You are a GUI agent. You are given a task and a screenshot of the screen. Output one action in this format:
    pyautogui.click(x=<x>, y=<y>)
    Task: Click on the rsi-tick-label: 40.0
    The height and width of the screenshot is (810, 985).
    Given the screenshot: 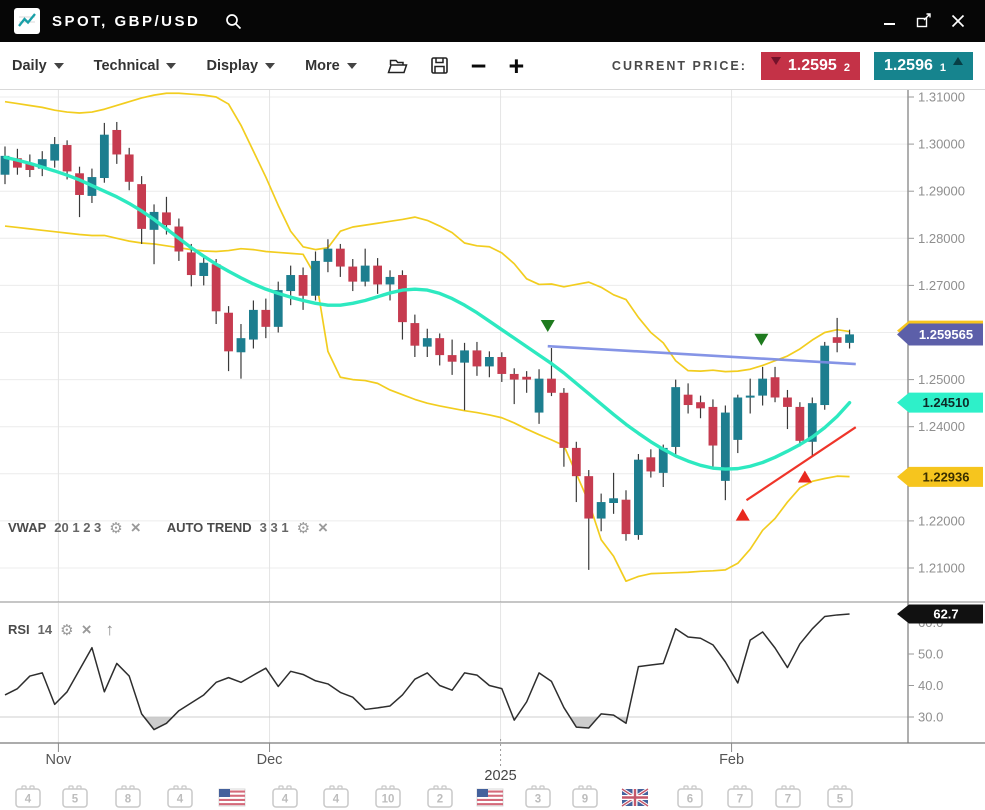 What is the action you would take?
    pyautogui.click(x=930, y=685)
    